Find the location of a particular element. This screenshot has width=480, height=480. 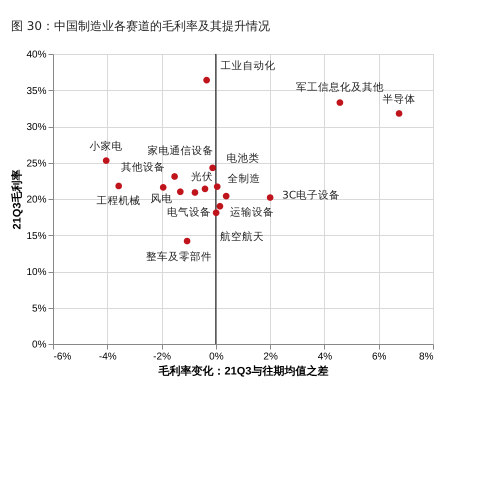

annotation: 小家电 is located at coordinates (106, 146).